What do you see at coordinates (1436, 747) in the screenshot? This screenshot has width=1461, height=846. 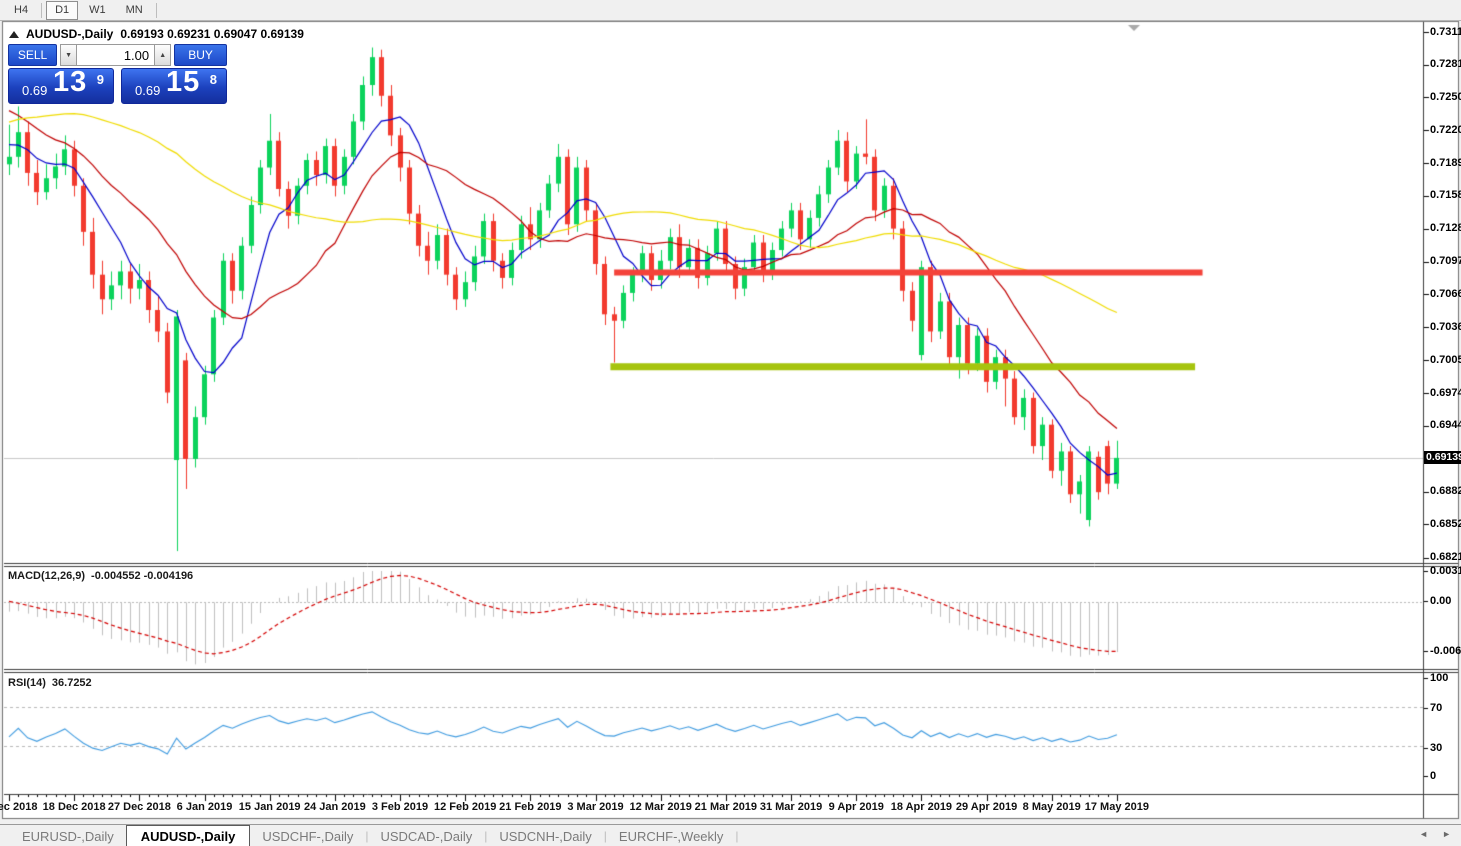 I see `rsi-axis-label: 30` at bounding box center [1436, 747].